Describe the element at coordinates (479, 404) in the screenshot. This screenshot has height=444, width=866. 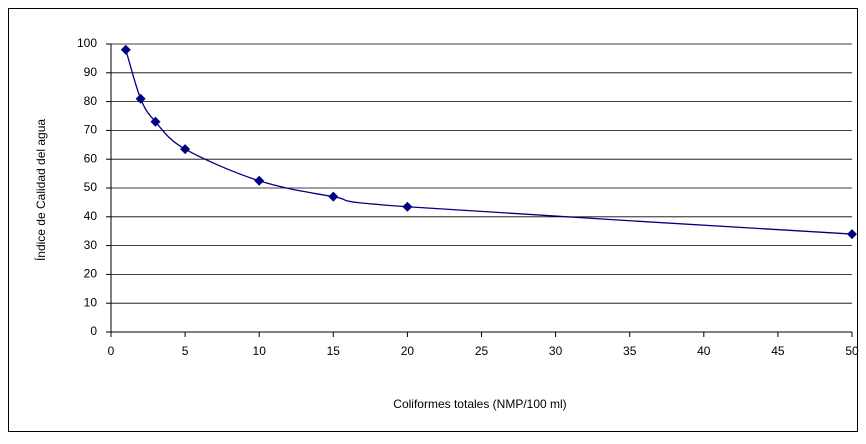
I see `x-axis-label: Coliformes totales (NMP/100 ml)` at that location.